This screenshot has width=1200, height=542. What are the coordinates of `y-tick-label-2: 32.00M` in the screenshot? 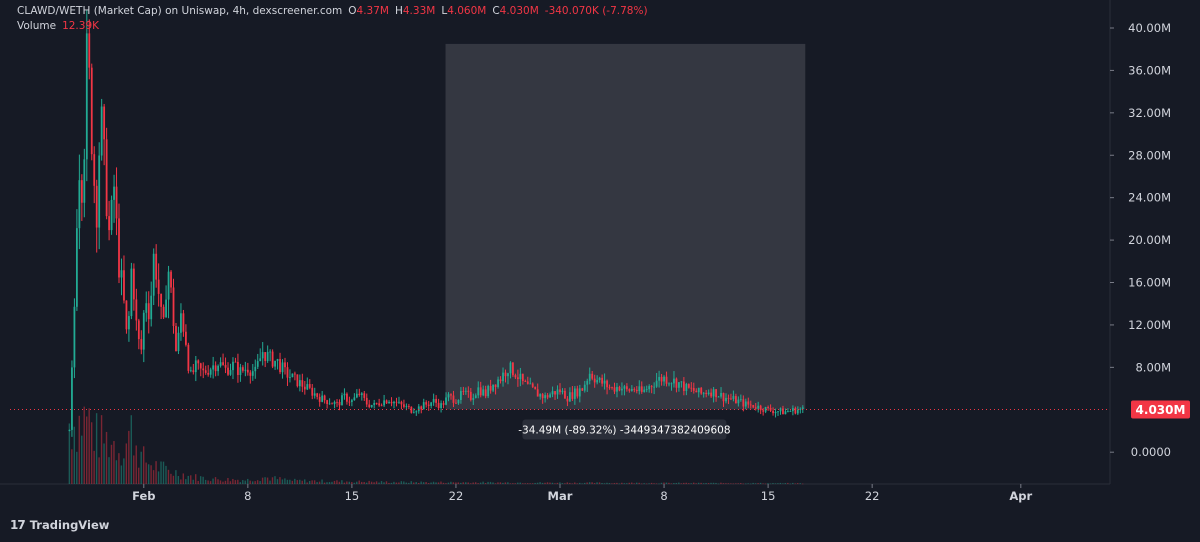 It's located at (1149, 113).